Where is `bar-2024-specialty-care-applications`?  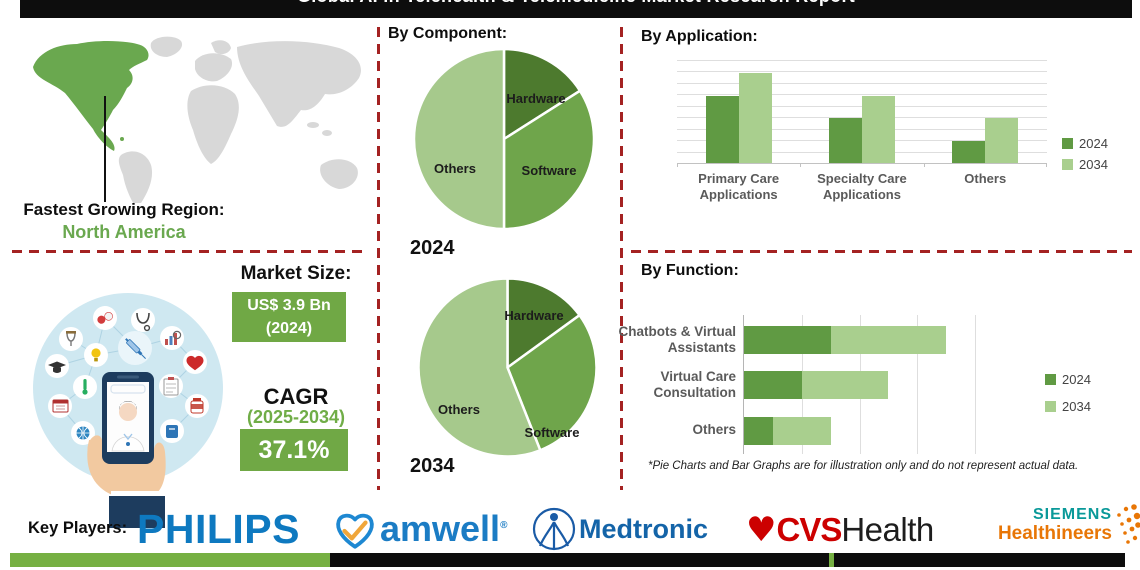
bar-2024-specialty-care-applications is located at coordinates (845, 140).